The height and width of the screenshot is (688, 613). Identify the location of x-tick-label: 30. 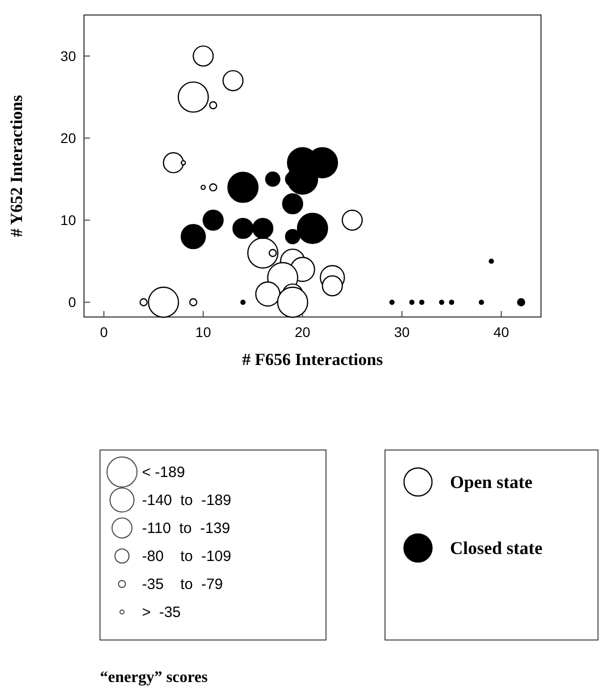
(402, 332).